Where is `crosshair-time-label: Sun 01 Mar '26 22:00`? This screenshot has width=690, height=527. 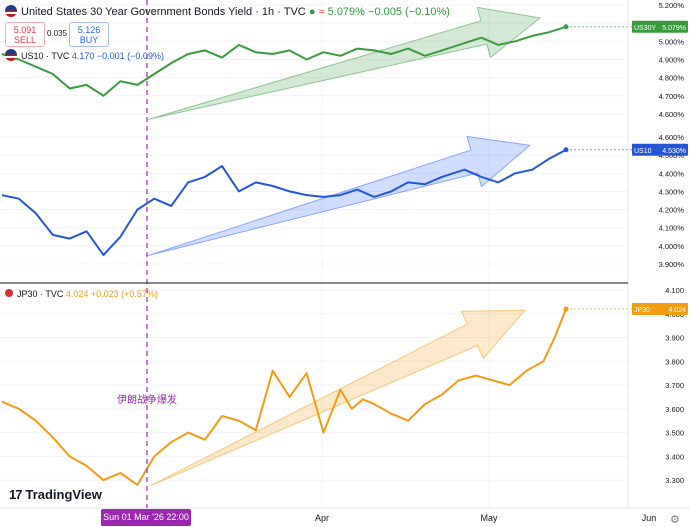
crosshair-time-label: Sun 01 Mar '26 22:00 is located at coordinates (146, 517).